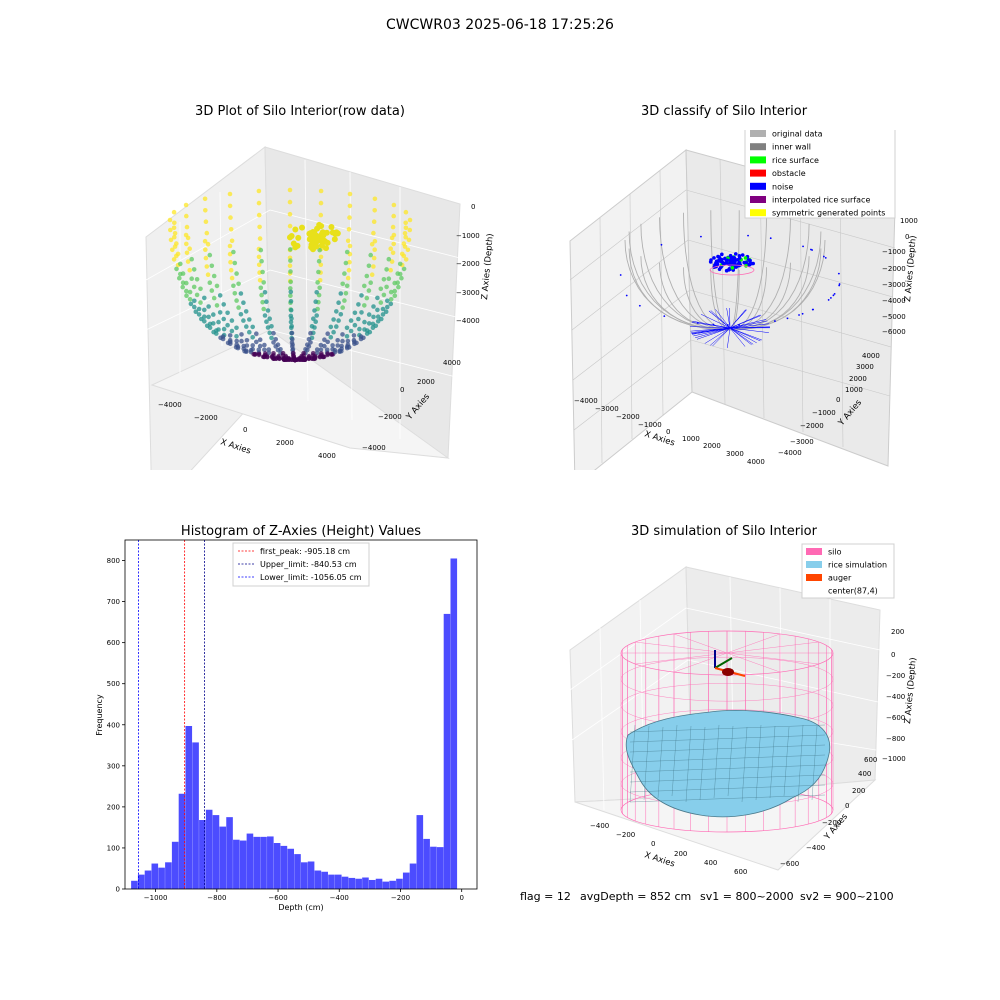 The height and width of the screenshot is (1000, 1000). I want to click on p4-ztick: 200, so click(897, 632).